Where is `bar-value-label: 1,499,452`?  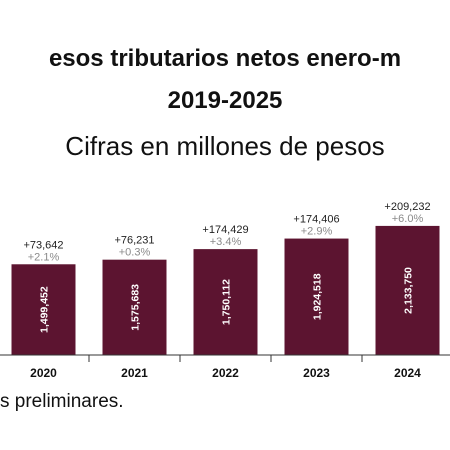
bar-value-label: 1,499,452 is located at coordinates (45, 309).